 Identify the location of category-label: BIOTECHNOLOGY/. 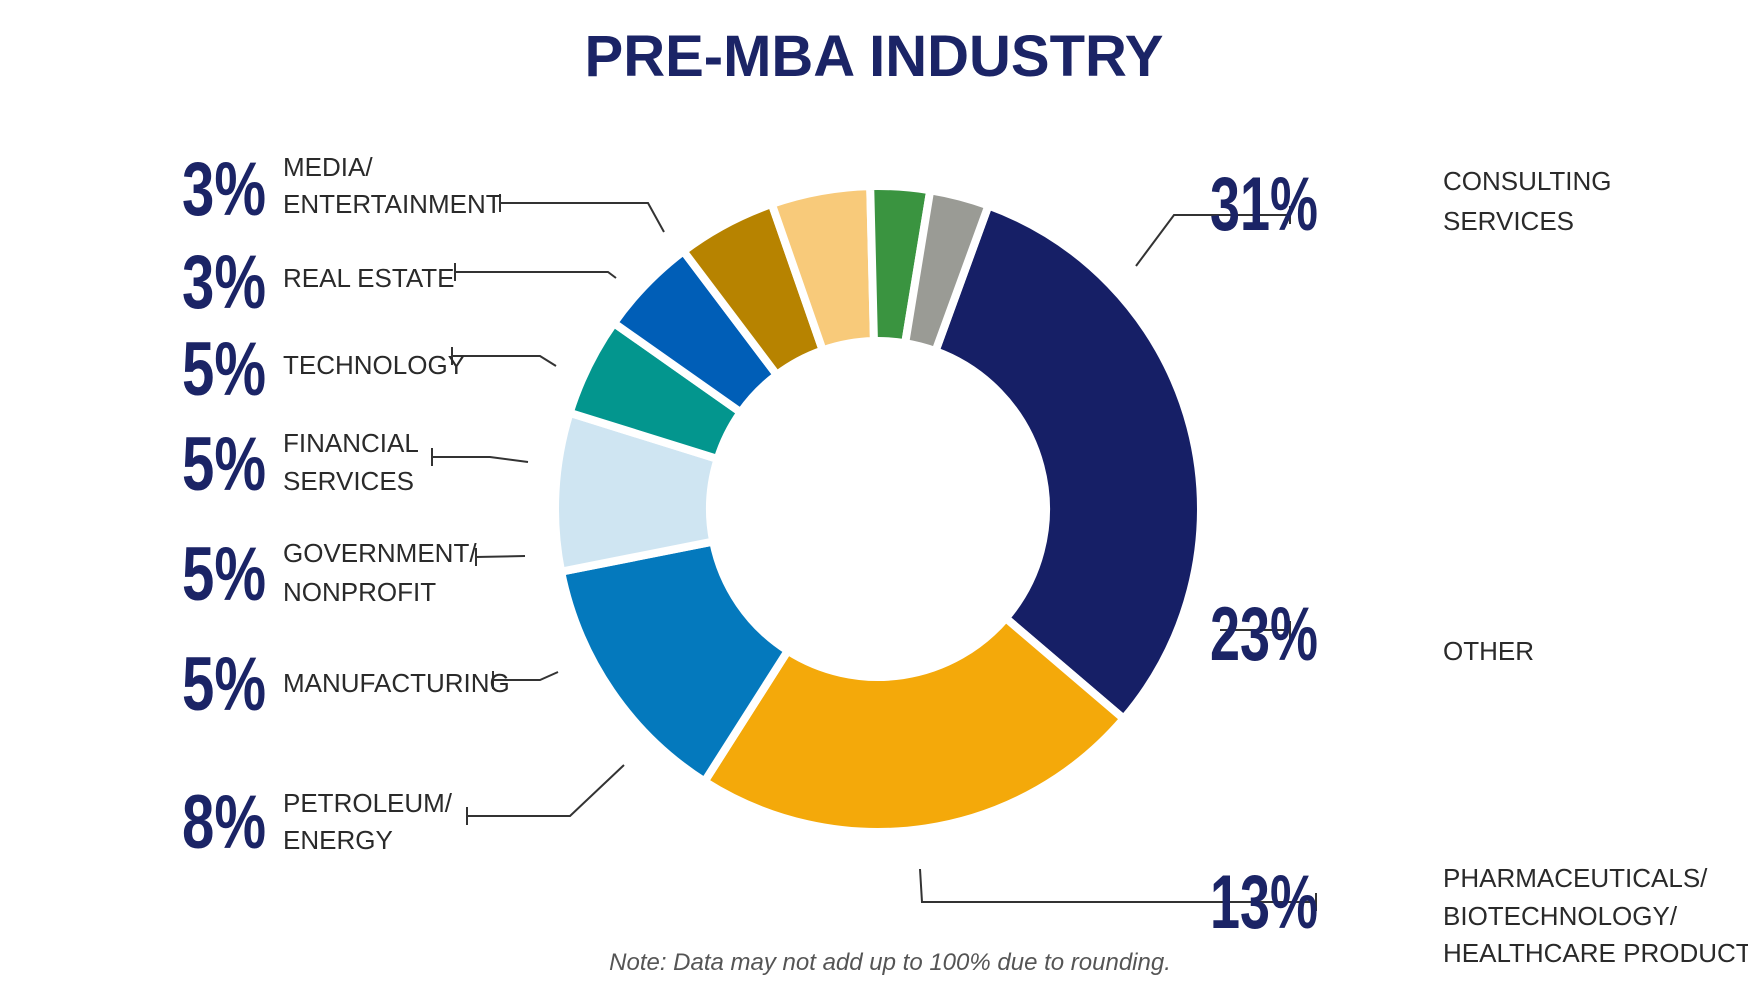
(1560, 916).